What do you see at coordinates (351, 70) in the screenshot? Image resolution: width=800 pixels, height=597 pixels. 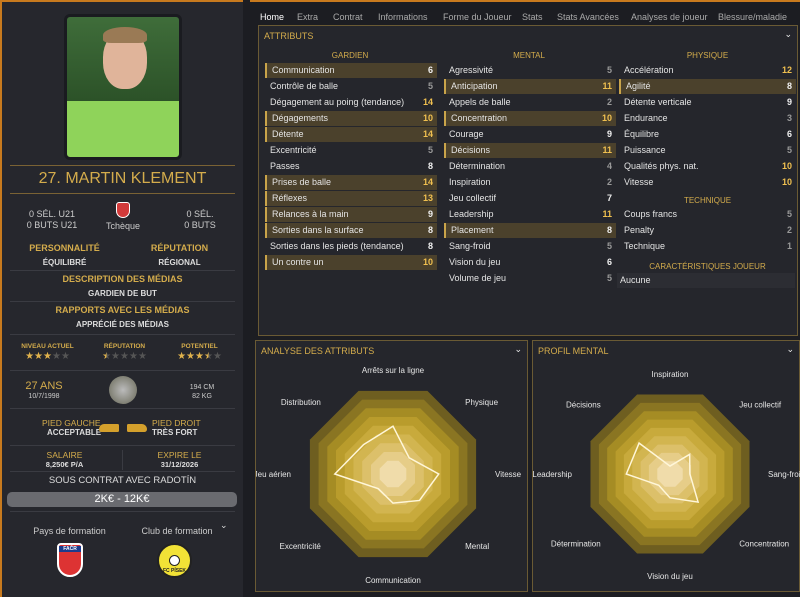 I see `attribute-row: Communication 6` at bounding box center [351, 70].